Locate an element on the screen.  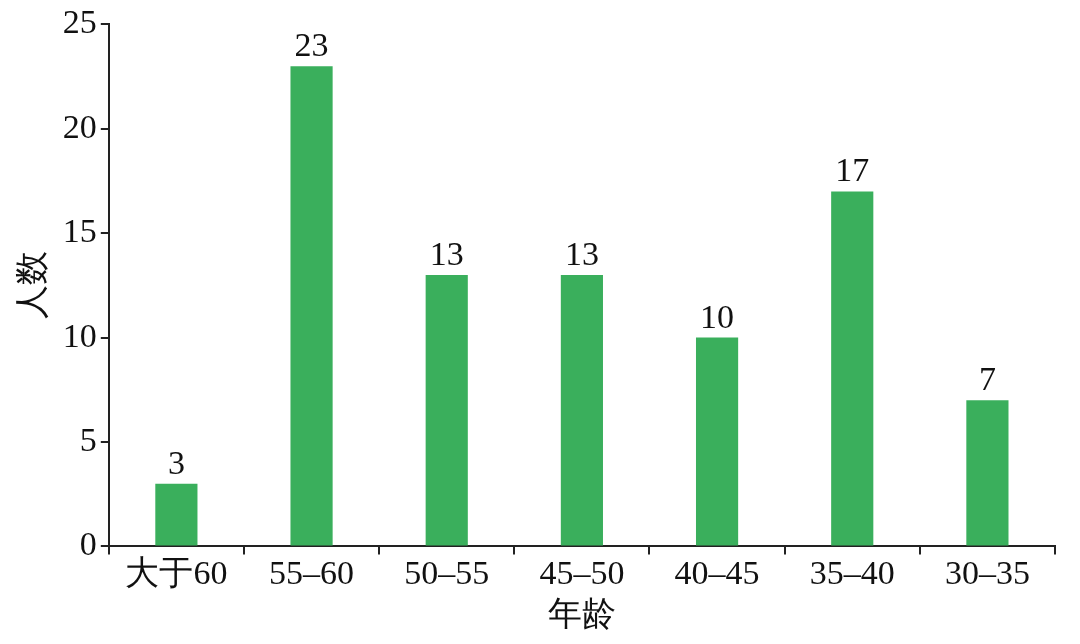
y-tick-label: 15 is located at coordinates (79, 231).